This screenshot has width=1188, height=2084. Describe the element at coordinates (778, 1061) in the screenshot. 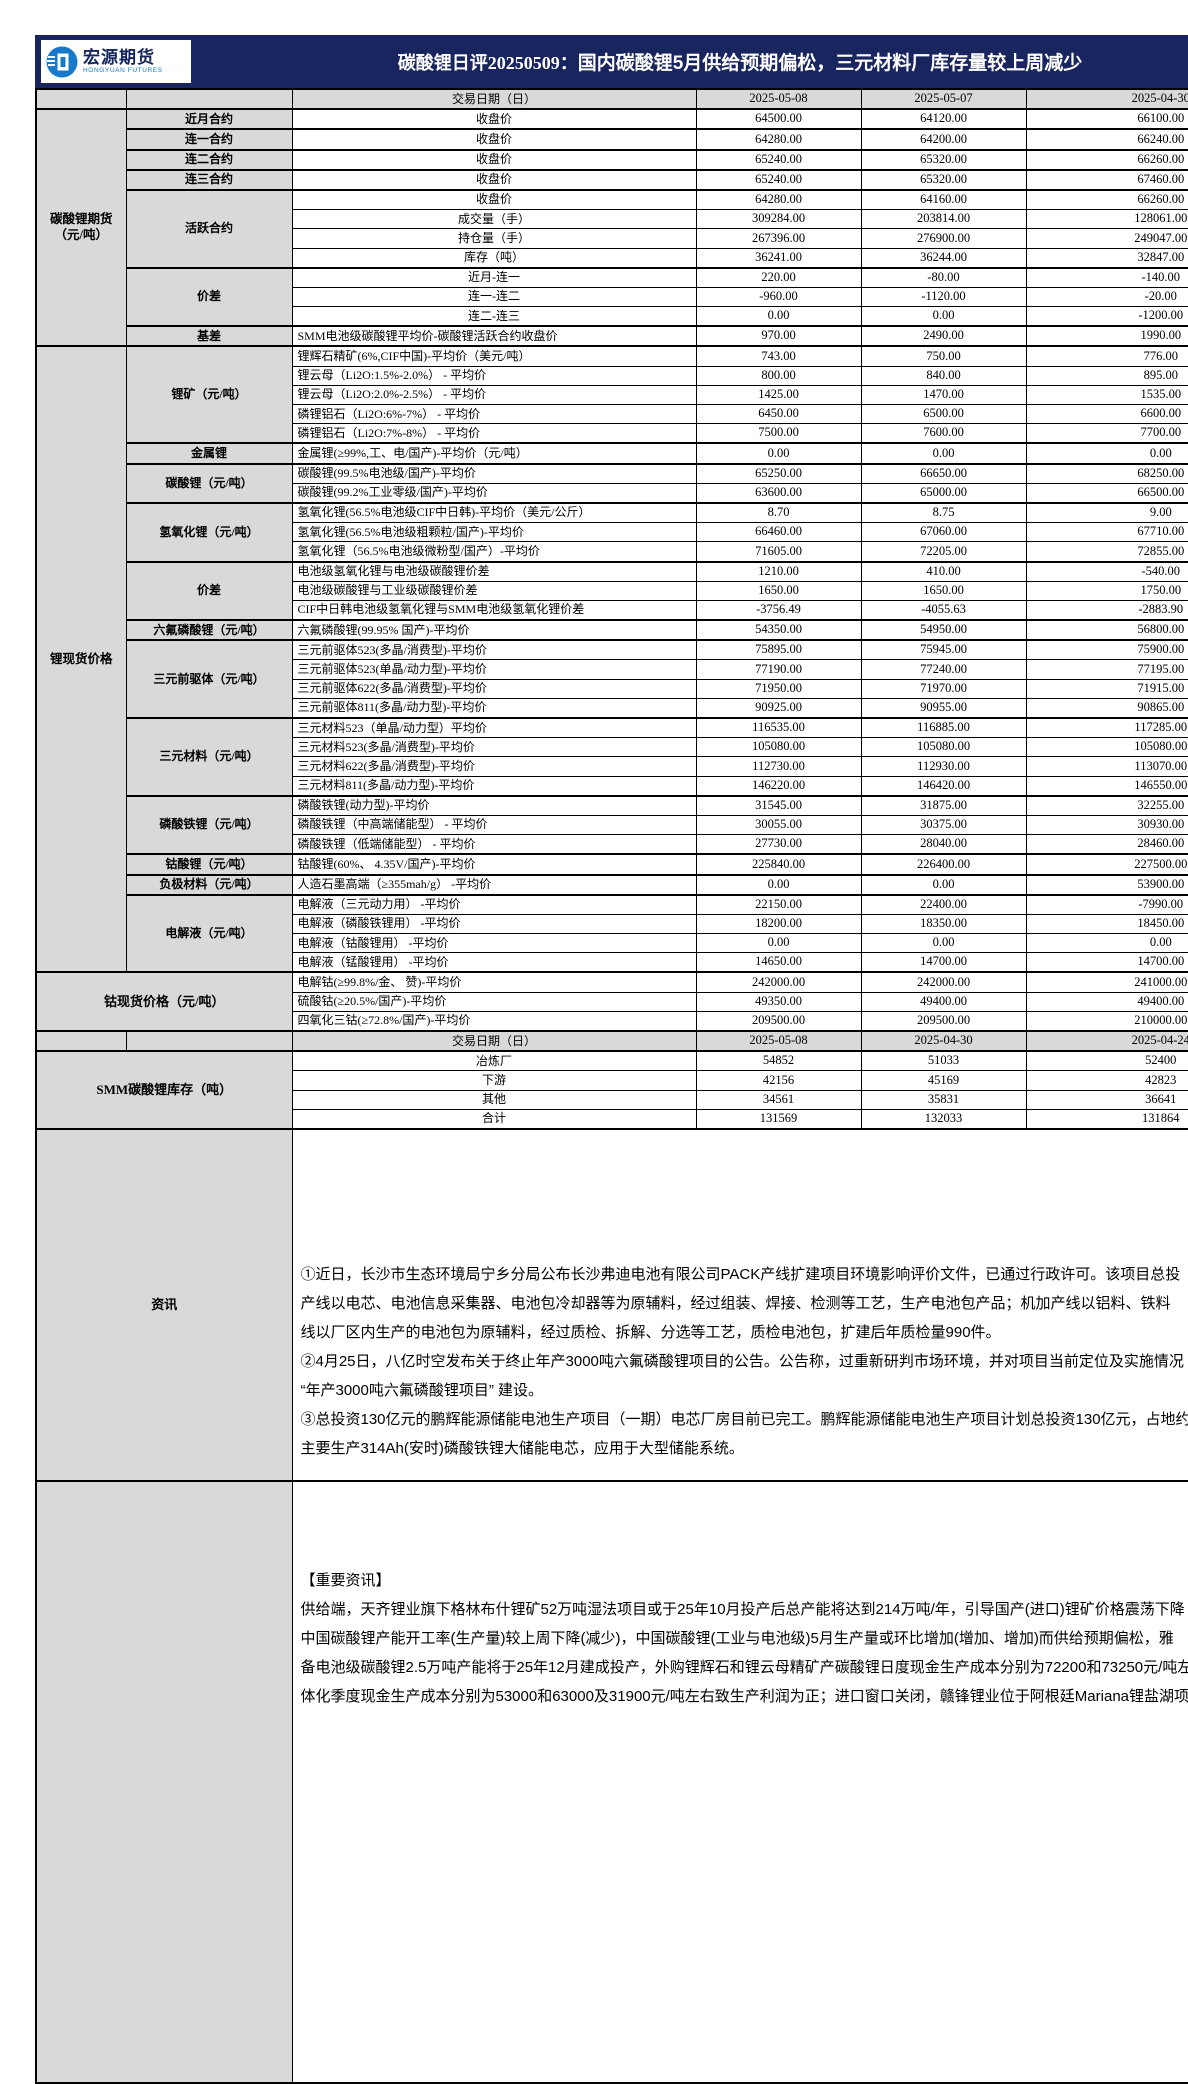

I see `value-cell: 54852` at that location.